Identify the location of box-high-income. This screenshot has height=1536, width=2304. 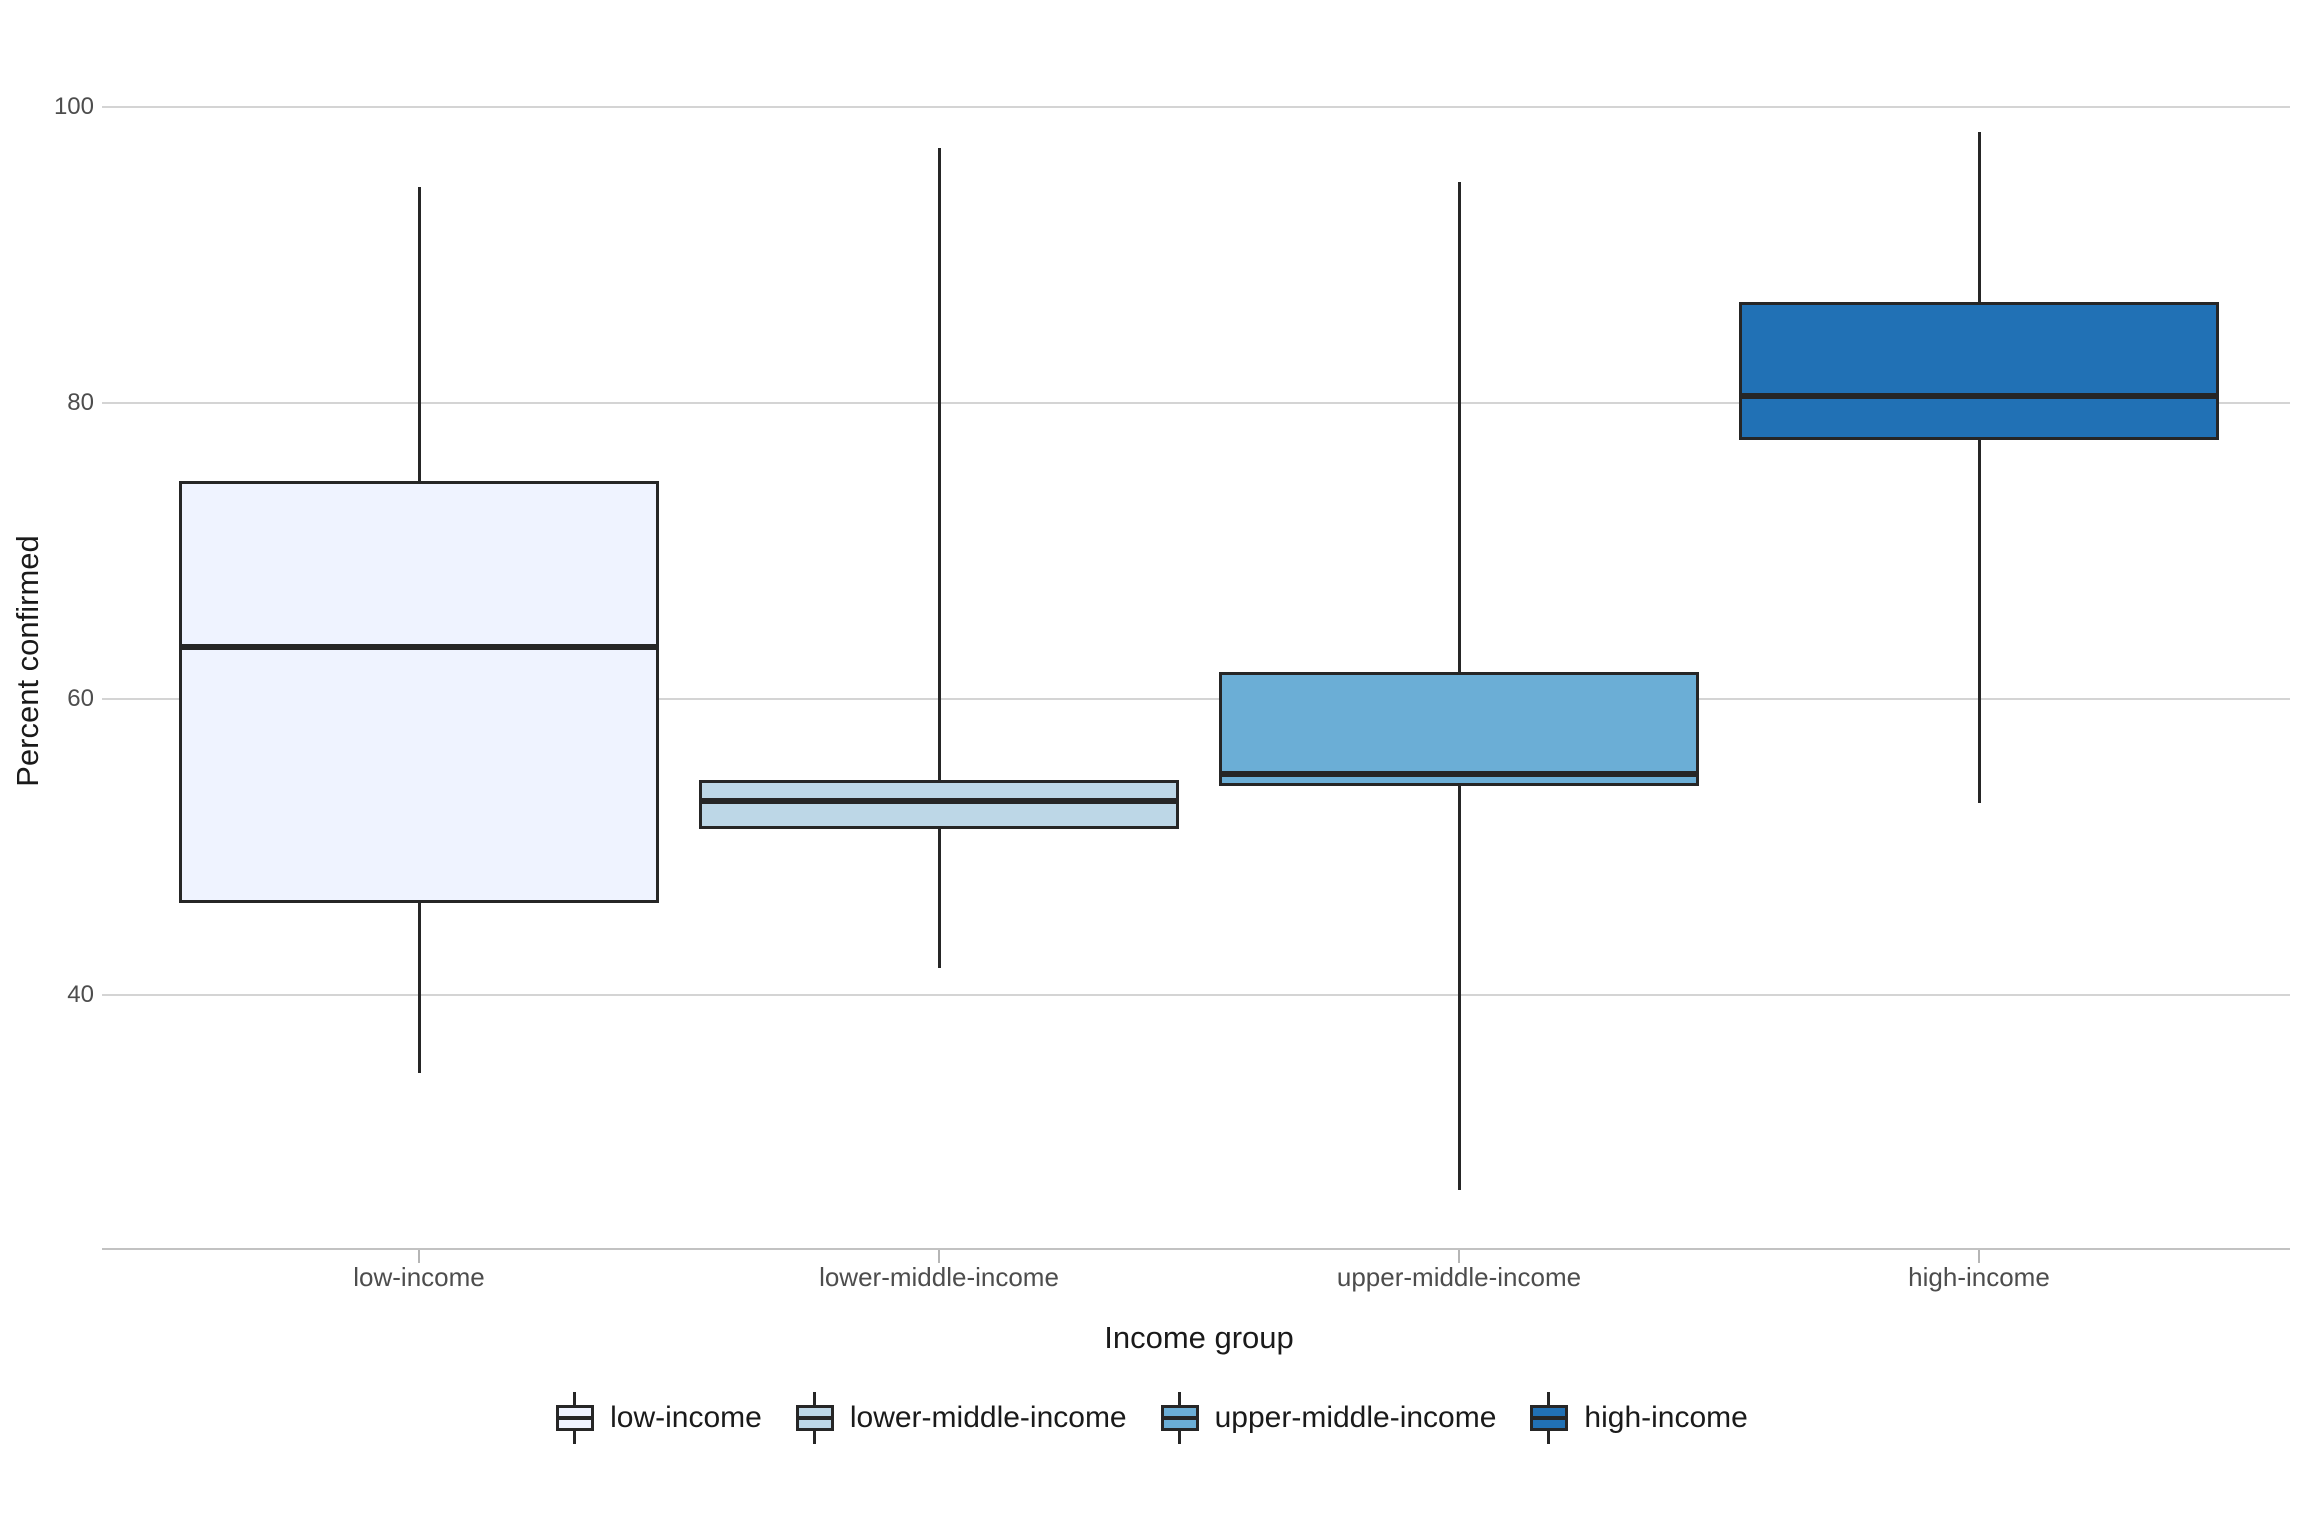
(1979, 371).